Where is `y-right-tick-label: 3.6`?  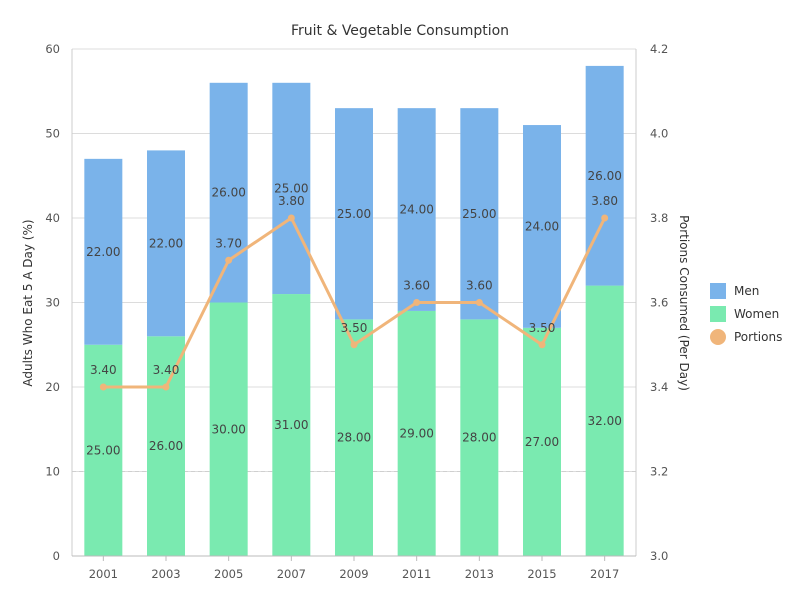 y-right-tick-label: 3.6 is located at coordinates (659, 303).